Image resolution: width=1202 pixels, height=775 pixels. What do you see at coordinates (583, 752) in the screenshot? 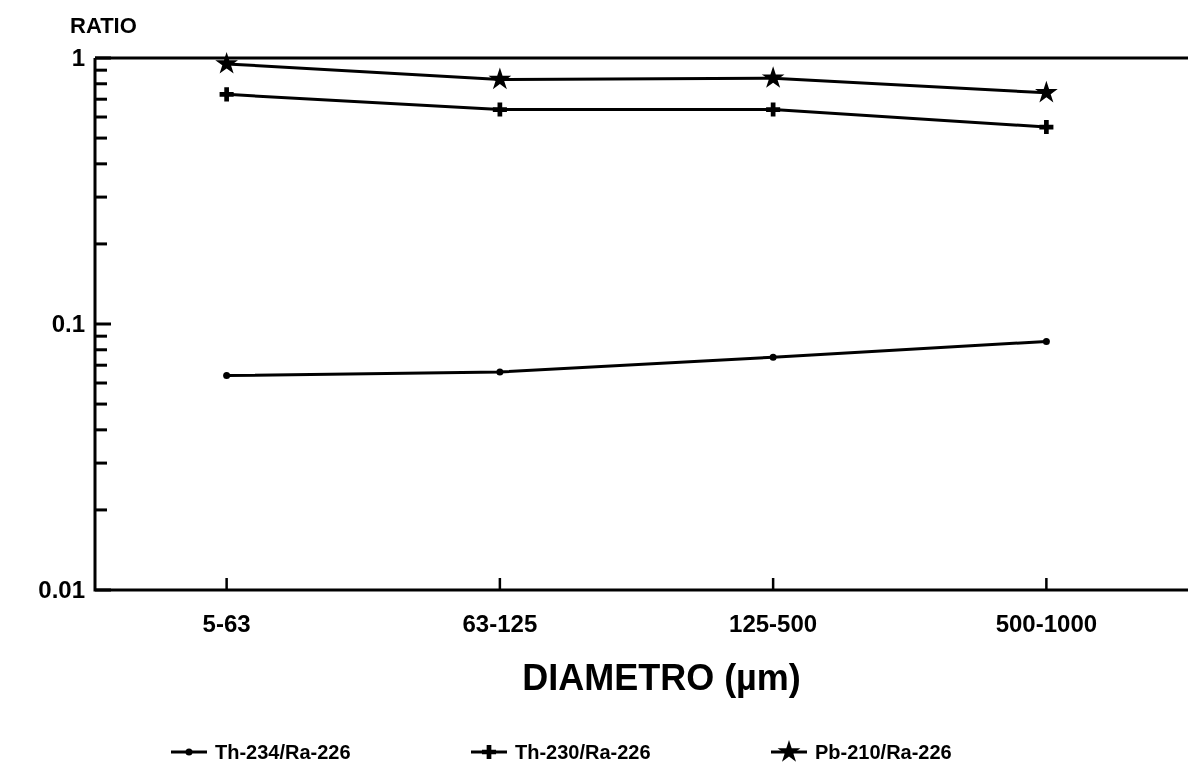
I see `legend-label: Th-230/Ra-226` at bounding box center [583, 752].